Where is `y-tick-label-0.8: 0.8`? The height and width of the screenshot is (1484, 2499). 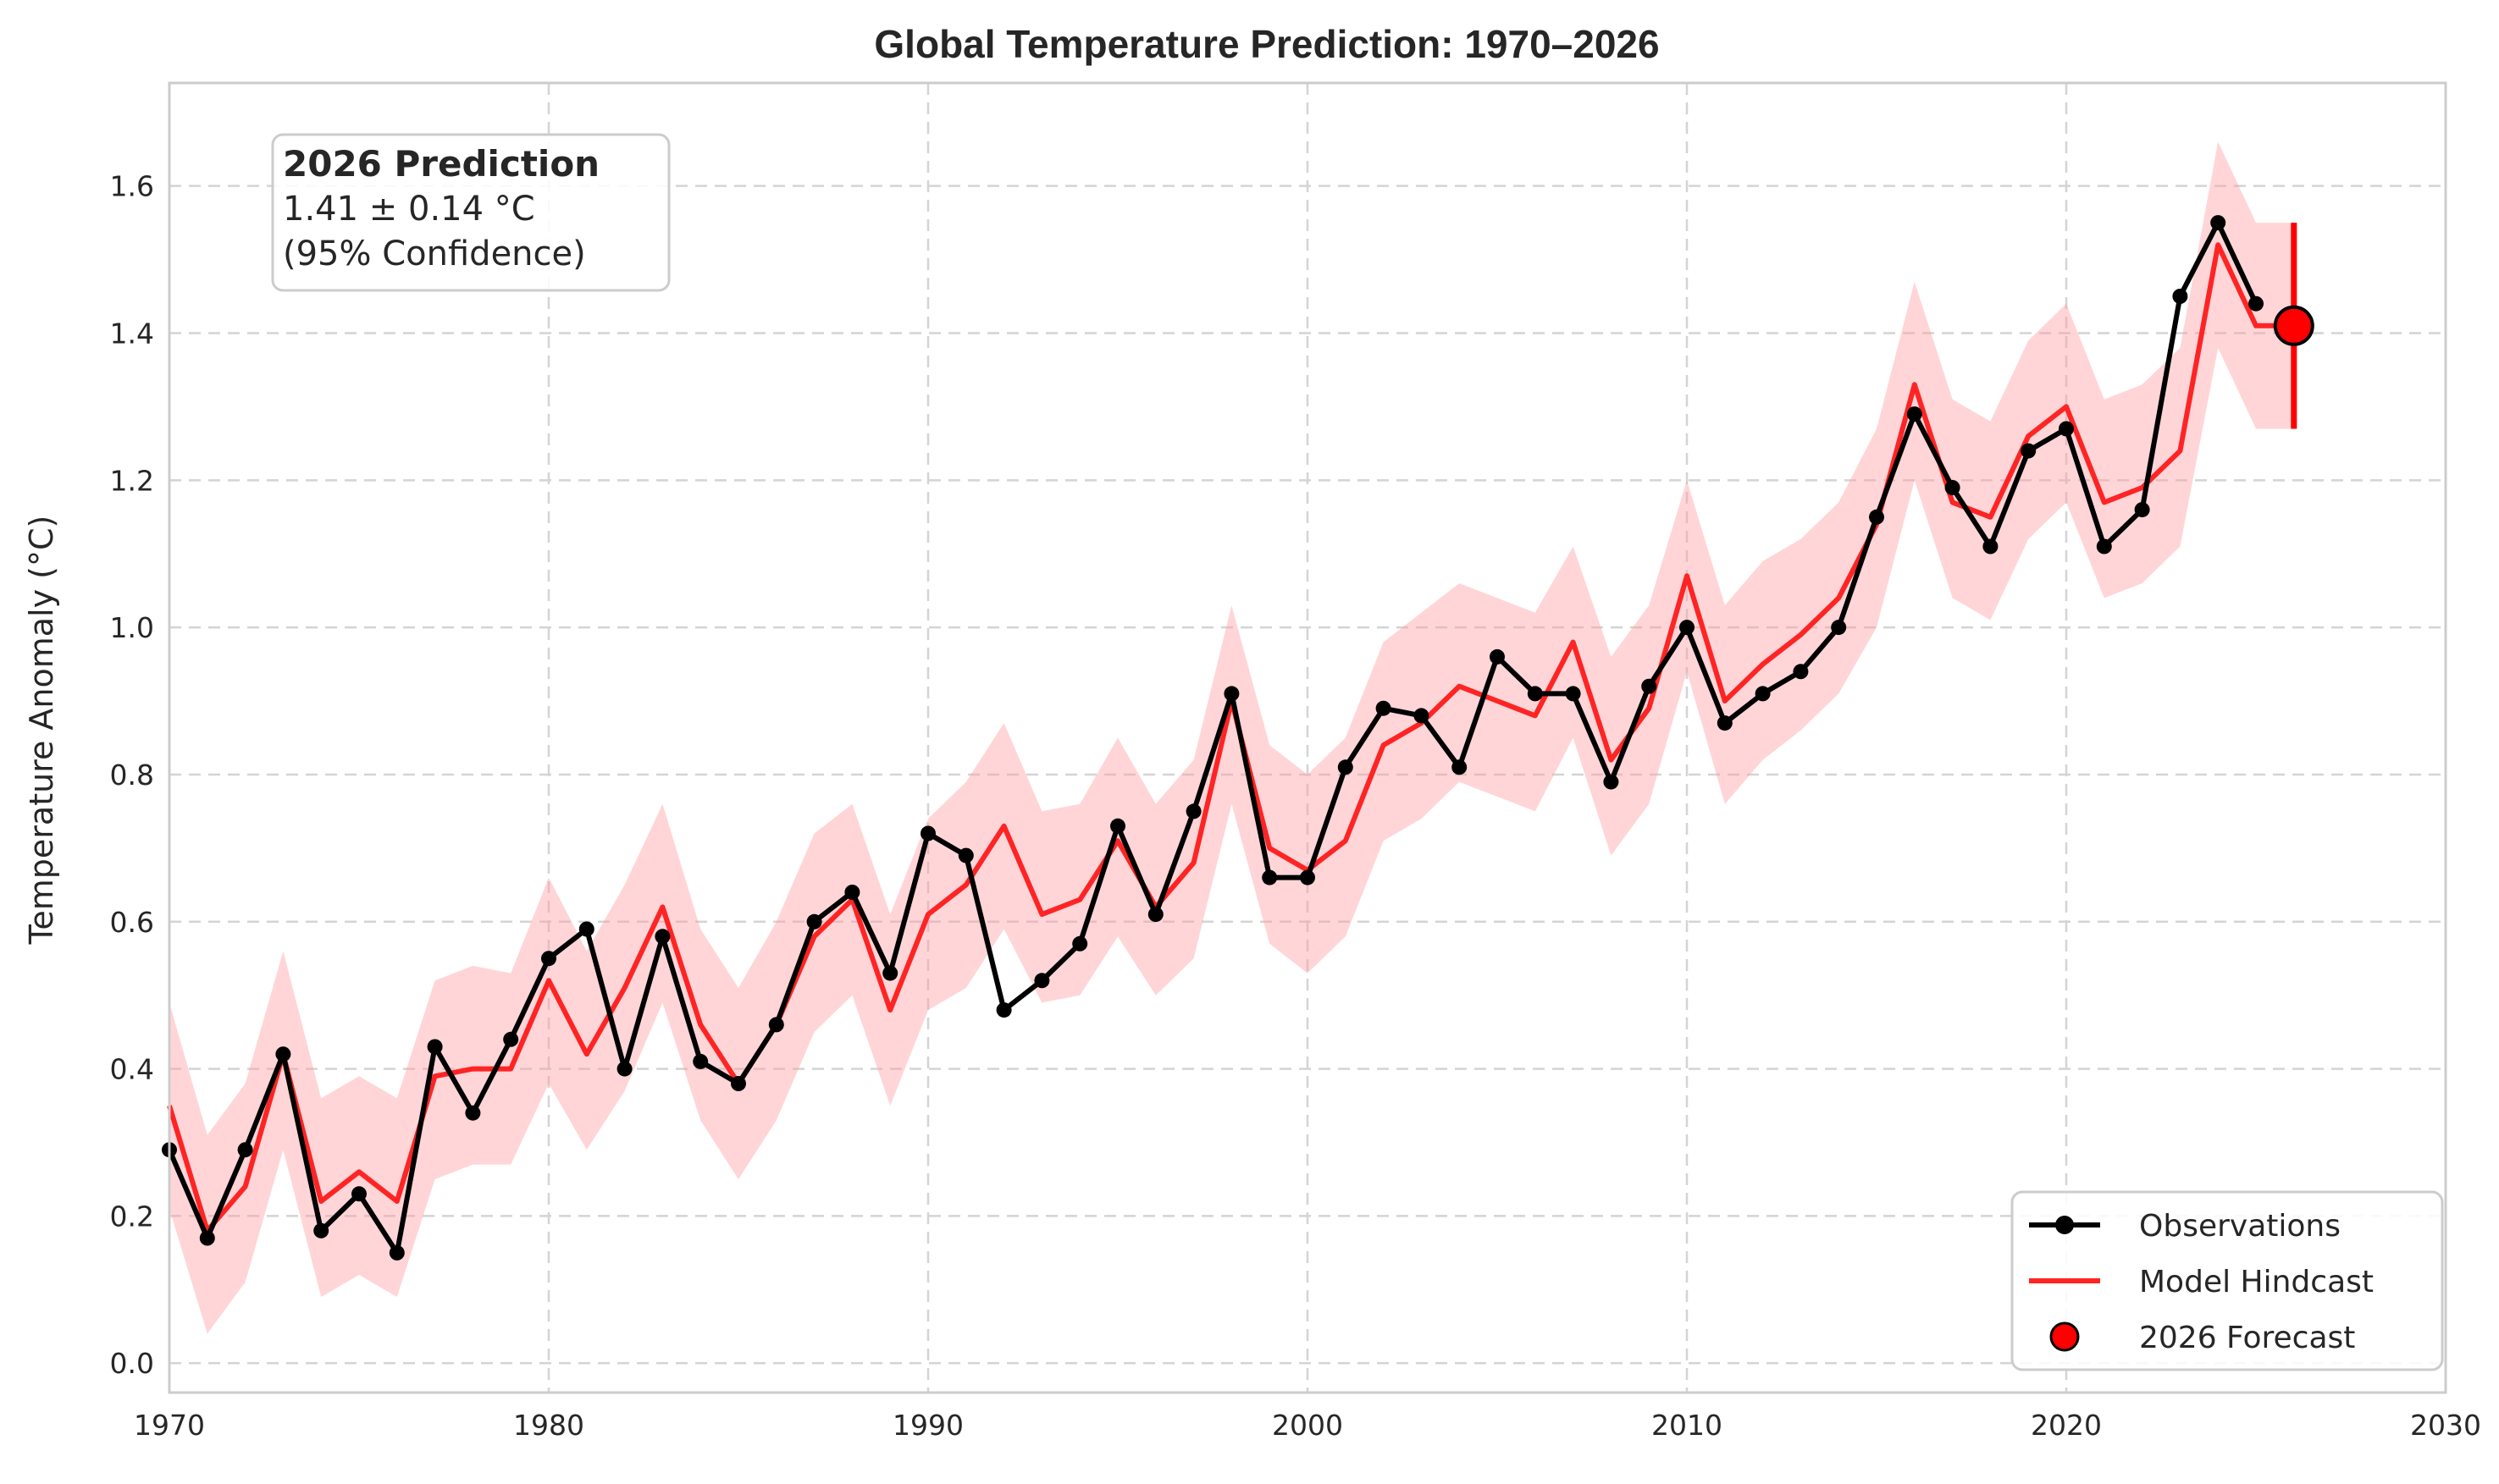
y-tick-label-0.8: 0.8 is located at coordinates (132, 775).